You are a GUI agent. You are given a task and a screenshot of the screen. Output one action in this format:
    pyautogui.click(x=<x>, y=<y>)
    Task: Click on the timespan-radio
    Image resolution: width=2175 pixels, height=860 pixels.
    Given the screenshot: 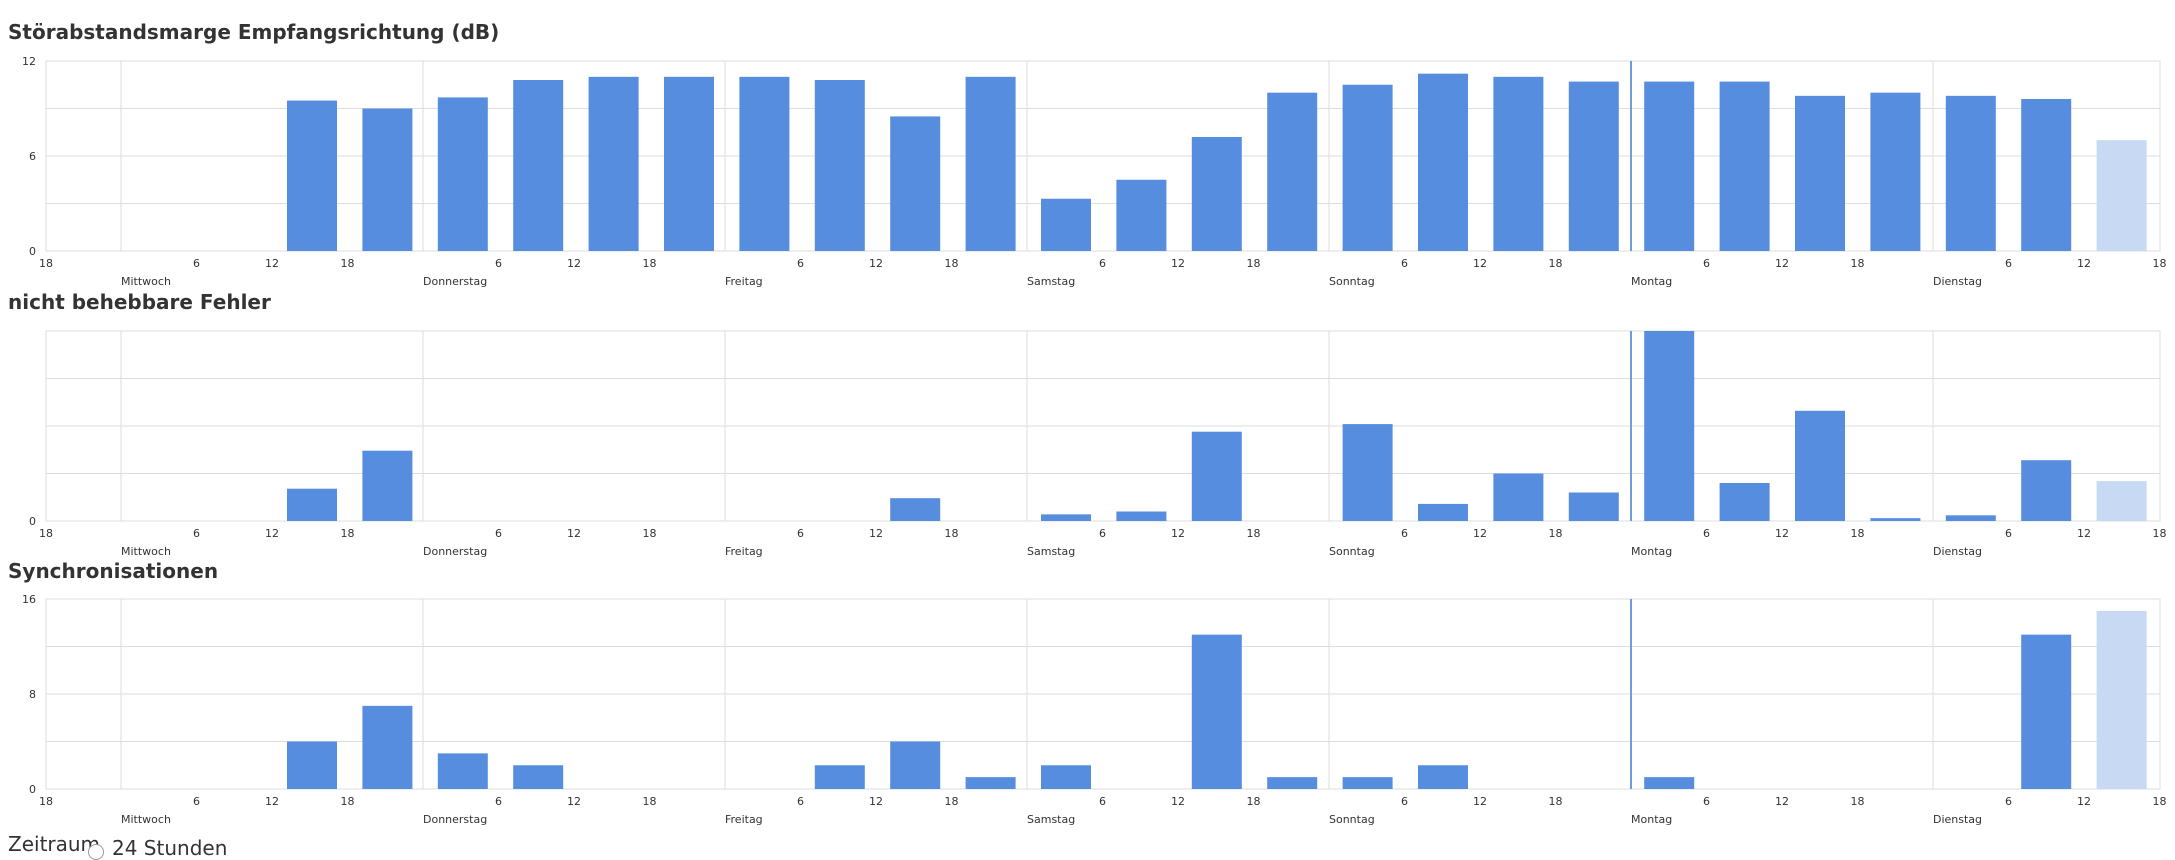 What is the action you would take?
    pyautogui.click(x=96, y=852)
    